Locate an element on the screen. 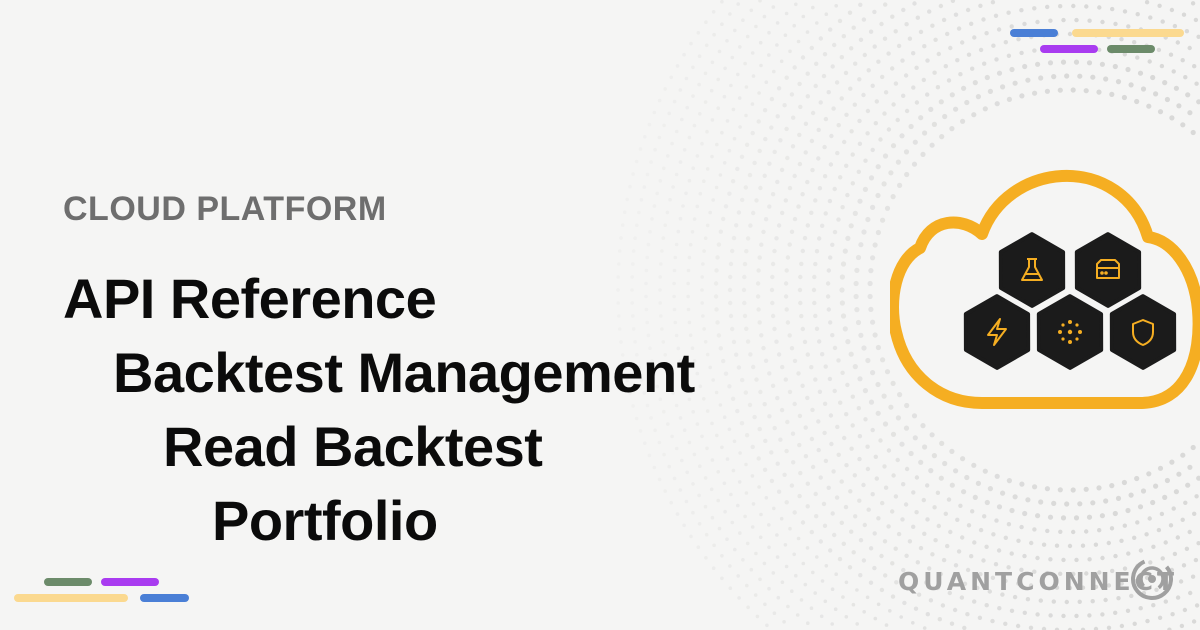  hex-server is located at coordinates (1108, 270).